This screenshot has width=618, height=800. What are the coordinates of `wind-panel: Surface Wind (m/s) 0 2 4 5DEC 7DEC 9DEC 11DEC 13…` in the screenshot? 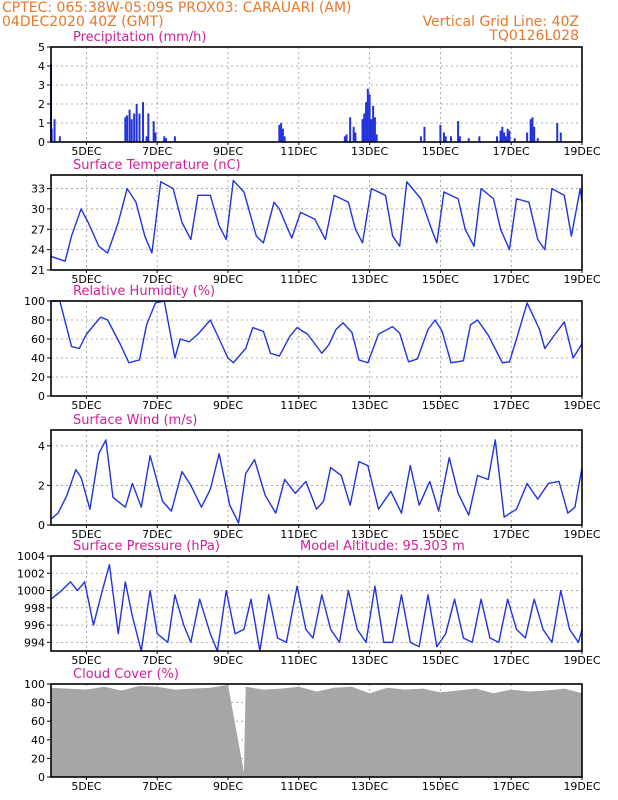 It's located at (319, 477).